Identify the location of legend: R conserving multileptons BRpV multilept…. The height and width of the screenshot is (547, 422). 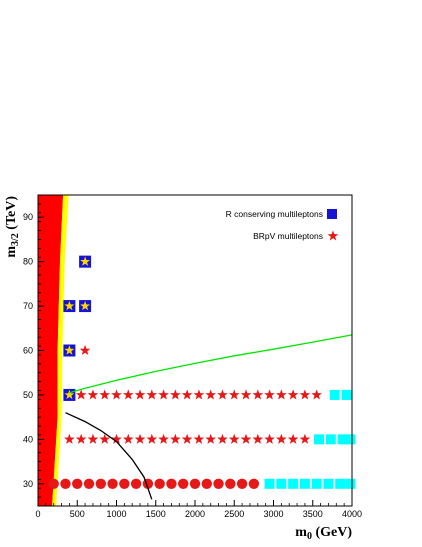
(282, 225).